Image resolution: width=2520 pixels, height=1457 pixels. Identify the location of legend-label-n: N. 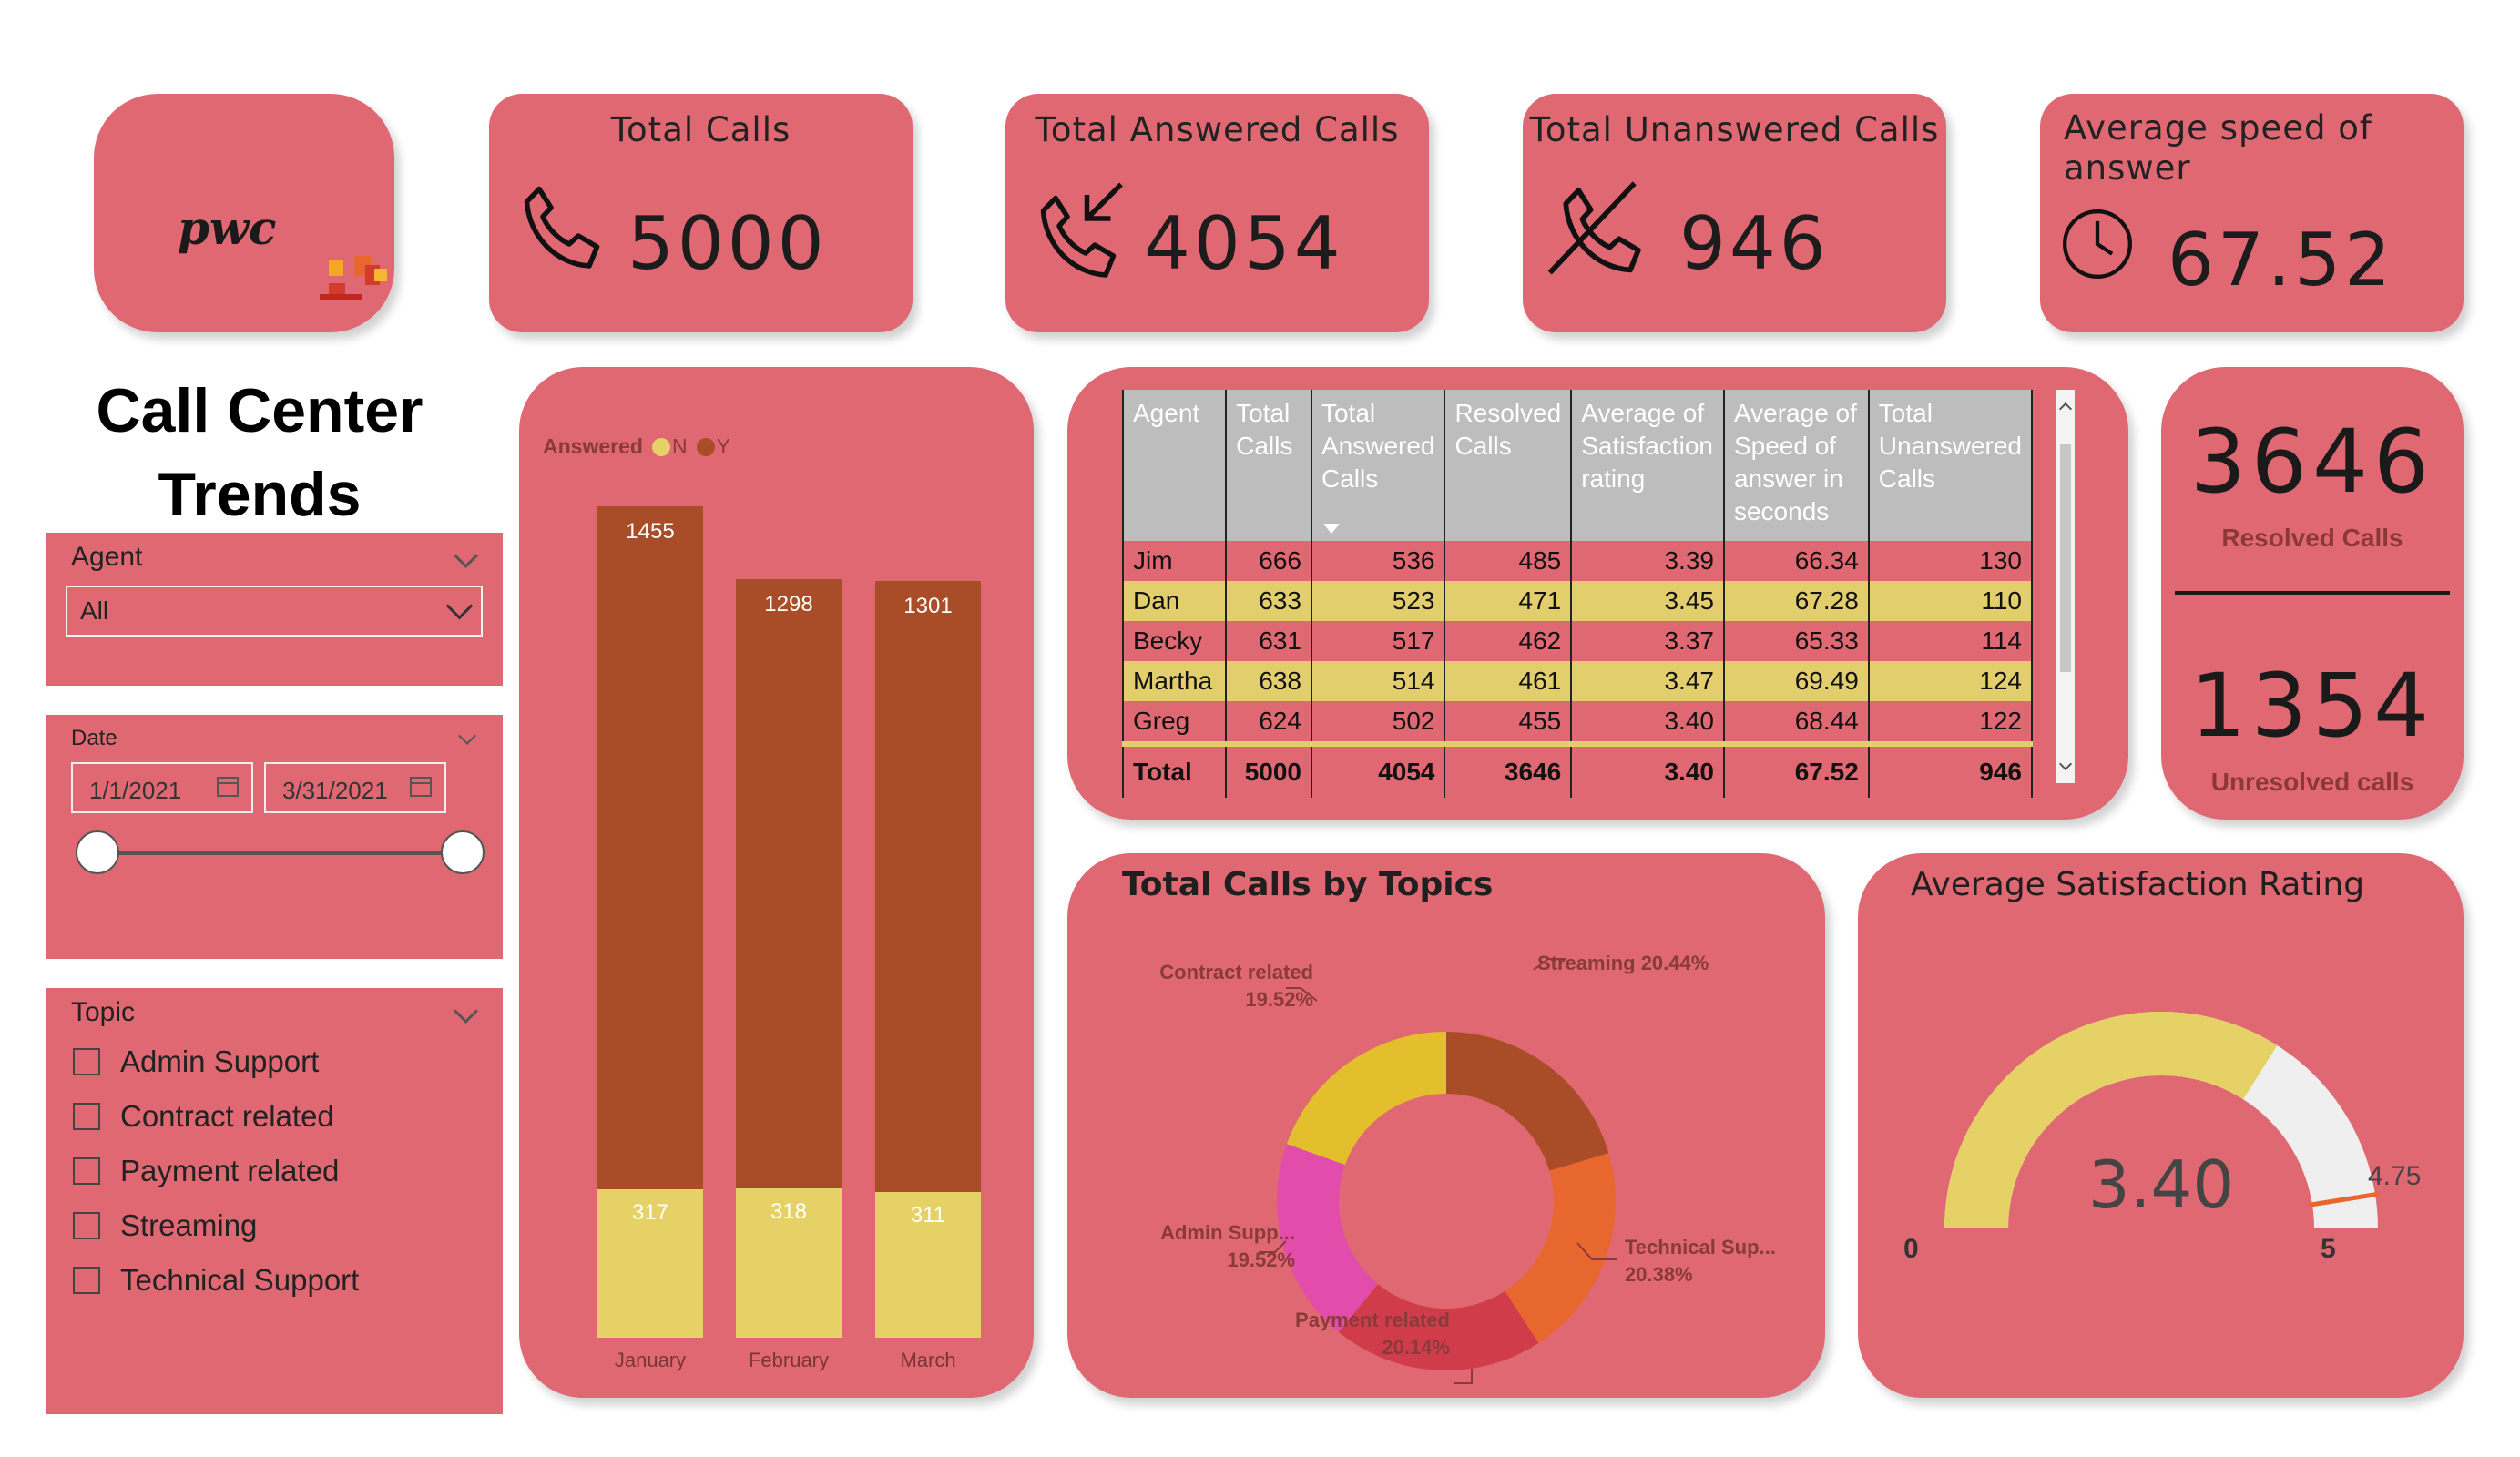
(680, 446).